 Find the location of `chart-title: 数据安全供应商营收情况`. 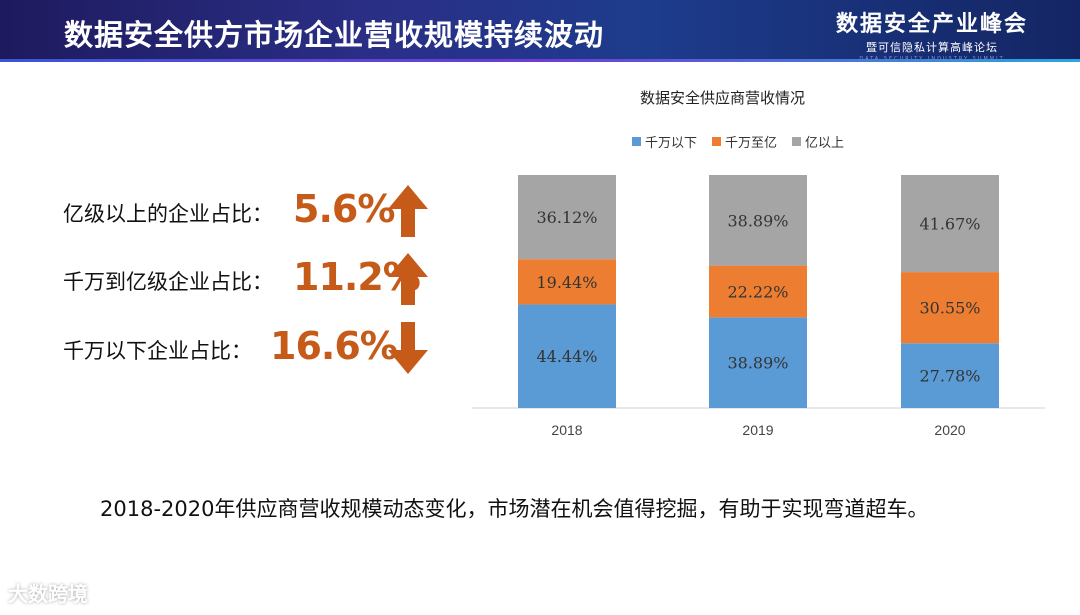

chart-title: 数据安全供应商营收情况 is located at coordinates (723, 98).